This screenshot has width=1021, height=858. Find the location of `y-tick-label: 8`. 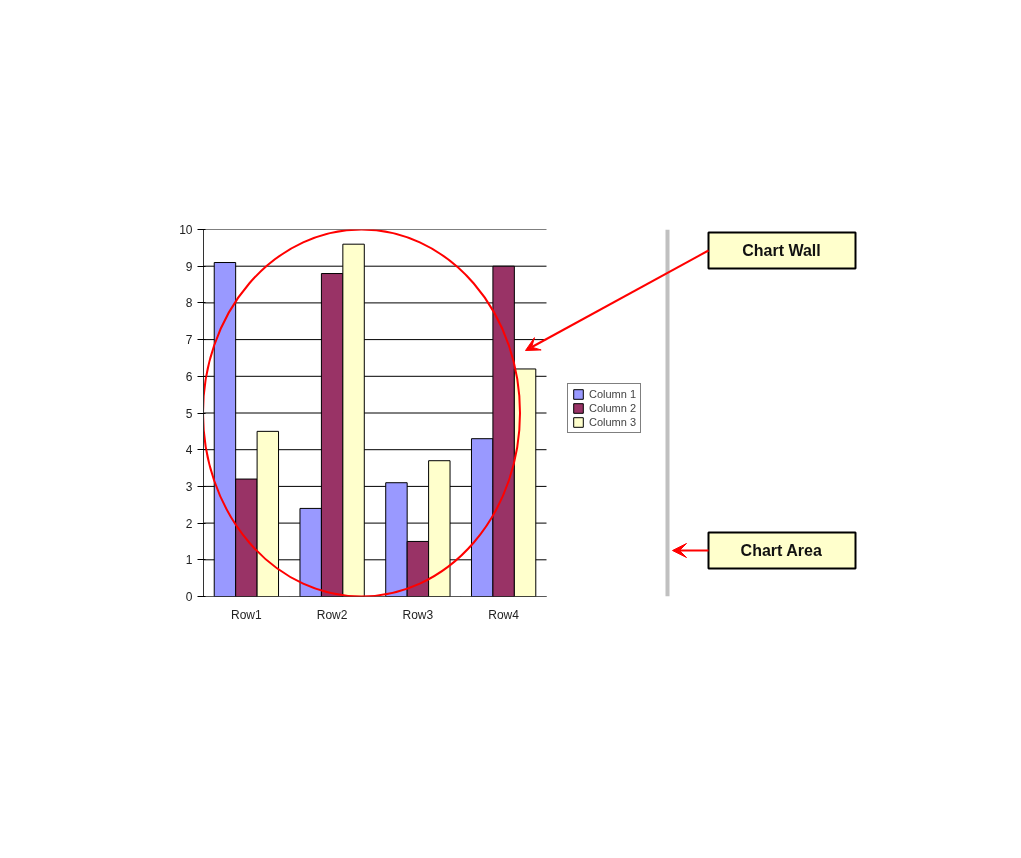

y-tick-label: 8 is located at coordinates (189, 303).